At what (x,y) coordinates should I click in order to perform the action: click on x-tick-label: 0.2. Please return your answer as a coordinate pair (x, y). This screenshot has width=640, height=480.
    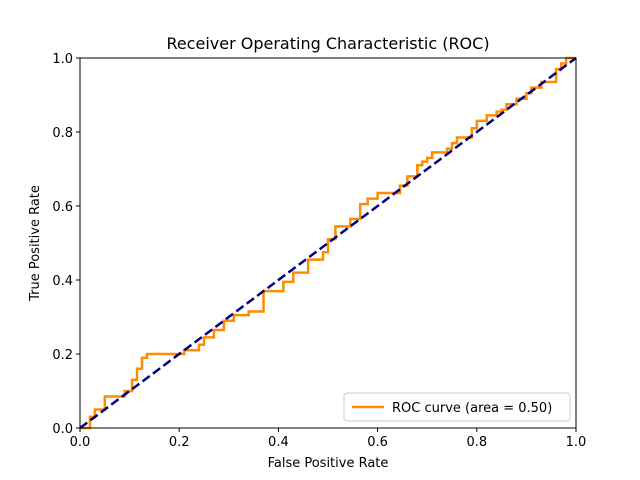
    Looking at the image, I should click on (179, 442).